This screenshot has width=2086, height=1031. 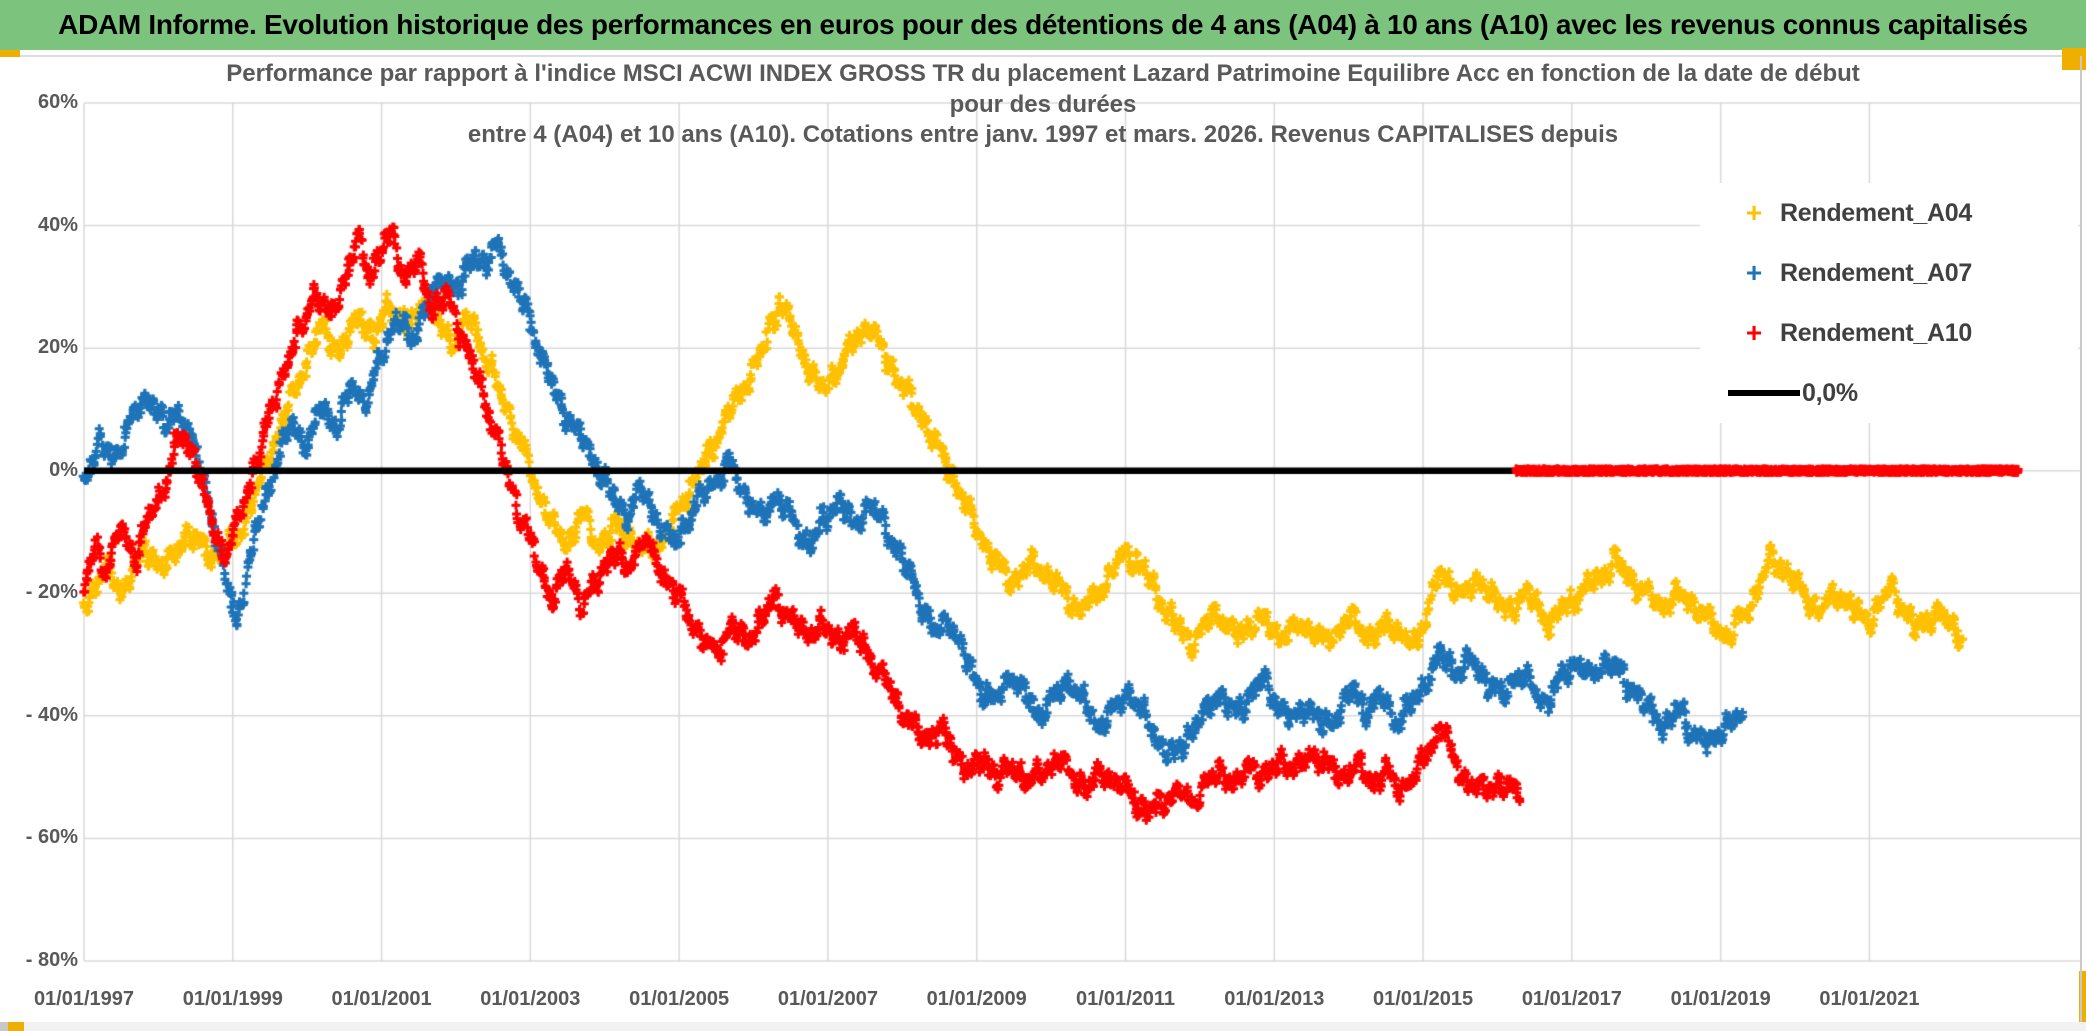 I want to click on chart-right-border, so click(x=2081, y=539).